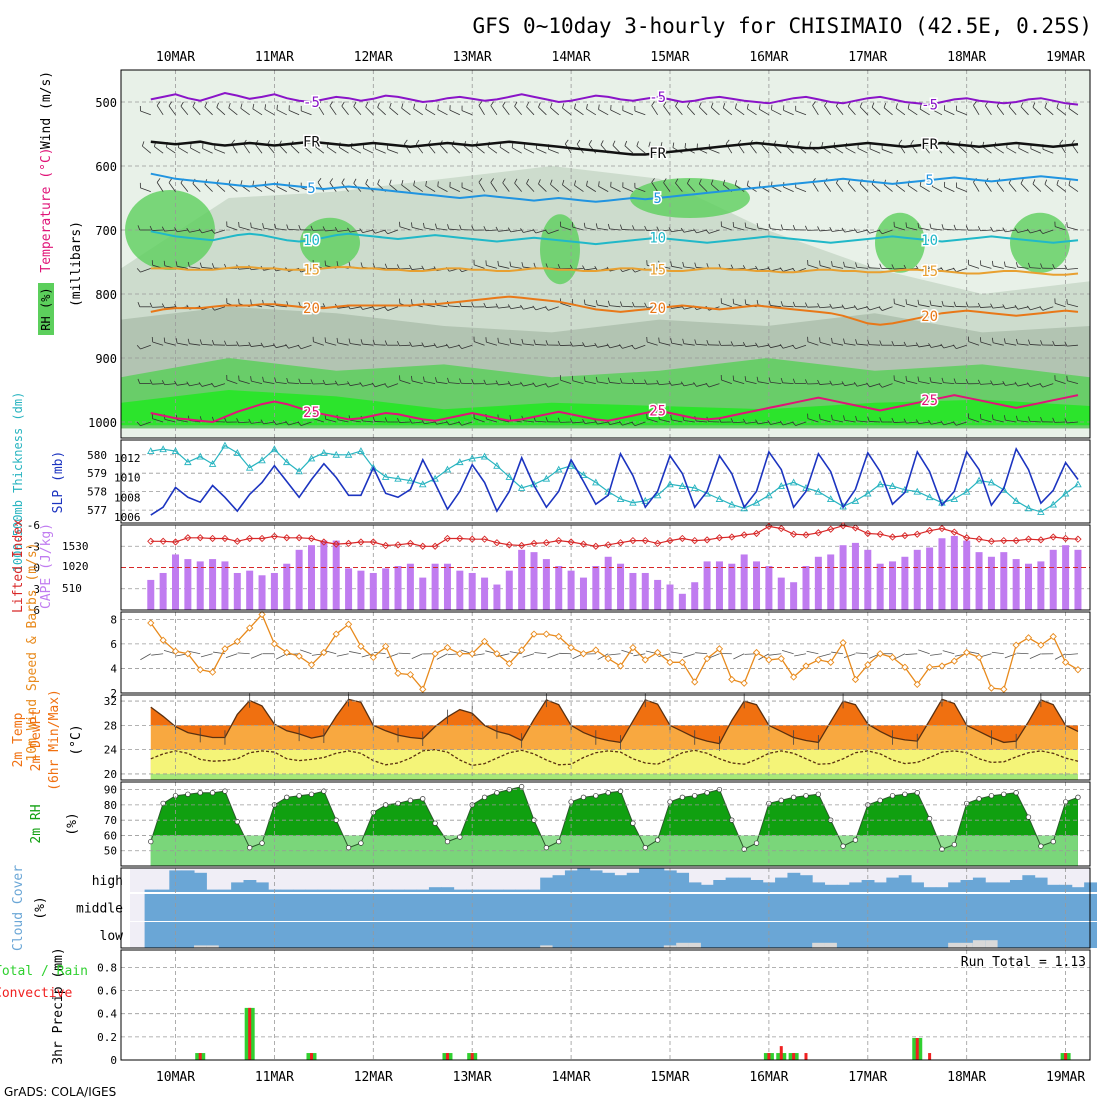 The height and width of the screenshot is (1100, 1100). I want to click on contour-label: -5, so click(929, 106).